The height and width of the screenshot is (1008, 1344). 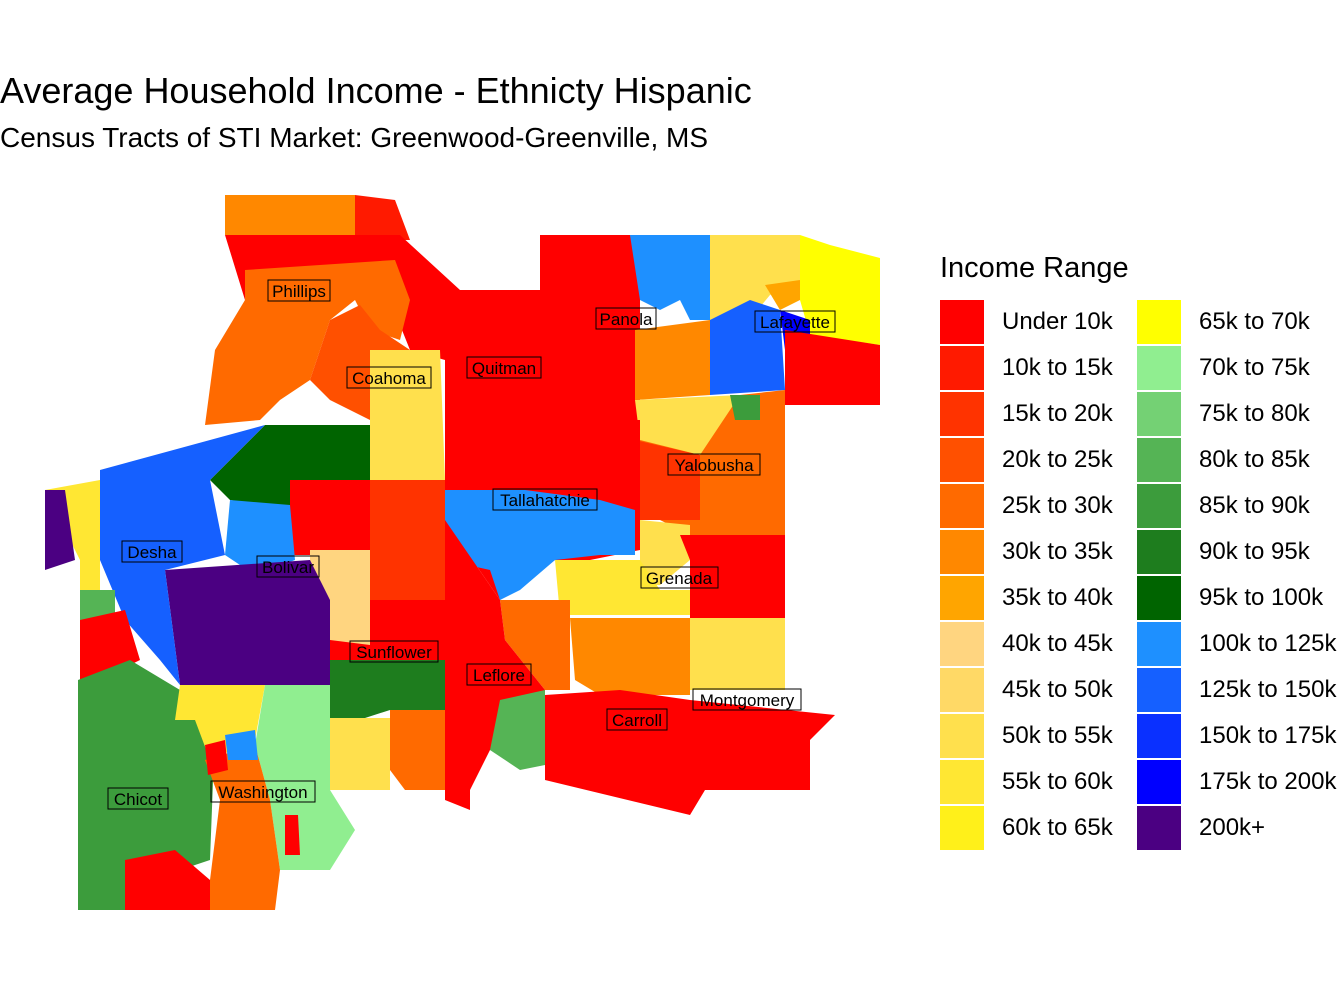 I want to click on legend-label: 30k to 35k, so click(x=1057, y=551).